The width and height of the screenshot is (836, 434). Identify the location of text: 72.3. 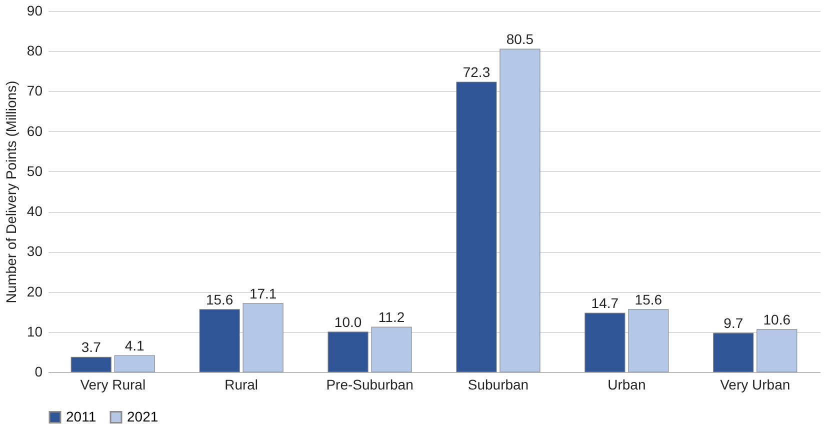
(476, 72).